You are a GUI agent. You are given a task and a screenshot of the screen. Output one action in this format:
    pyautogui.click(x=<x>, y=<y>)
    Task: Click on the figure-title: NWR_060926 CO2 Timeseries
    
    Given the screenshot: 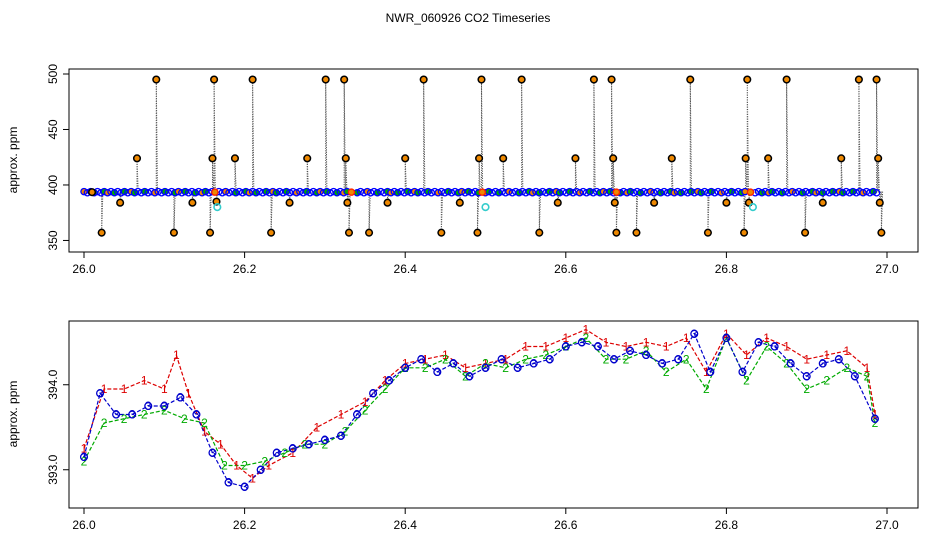 What is the action you would take?
    pyautogui.click(x=468, y=18)
    